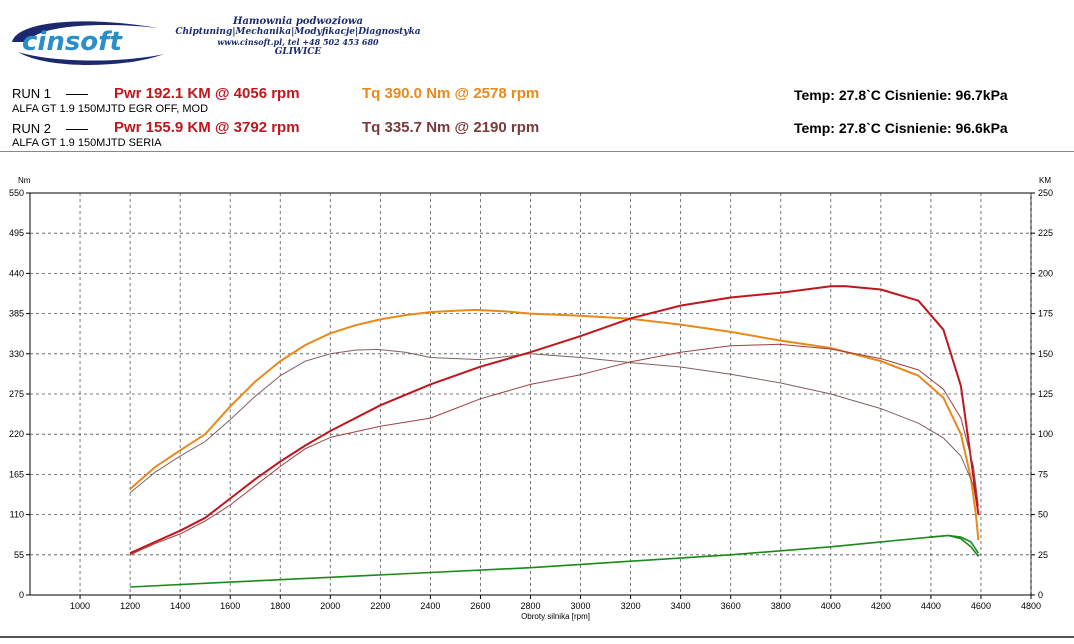 This screenshot has width=1074, height=644. What do you see at coordinates (180, 606) in the screenshot?
I see `x-tick-label: 1400` at bounding box center [180, 606].